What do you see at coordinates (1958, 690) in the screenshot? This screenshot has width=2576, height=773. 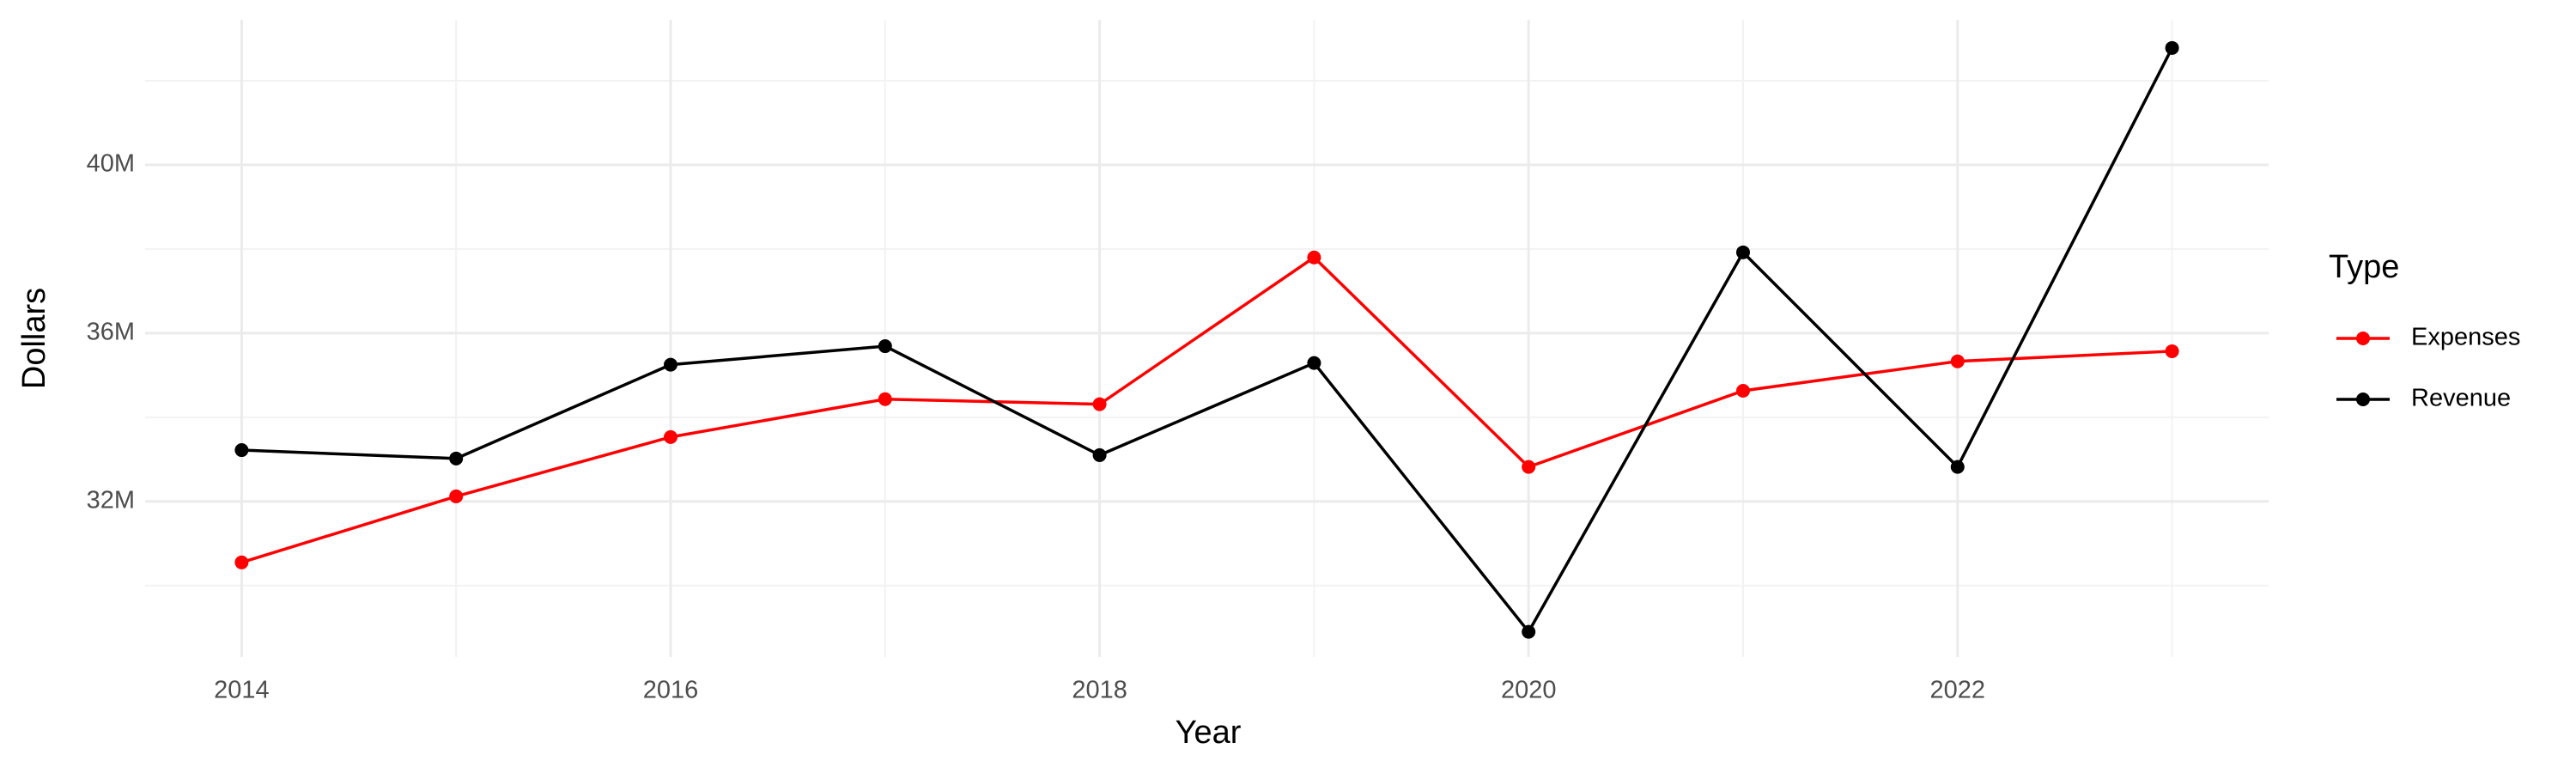 I see `x-tick-label: 2022` at bounding box center [1958, 690].